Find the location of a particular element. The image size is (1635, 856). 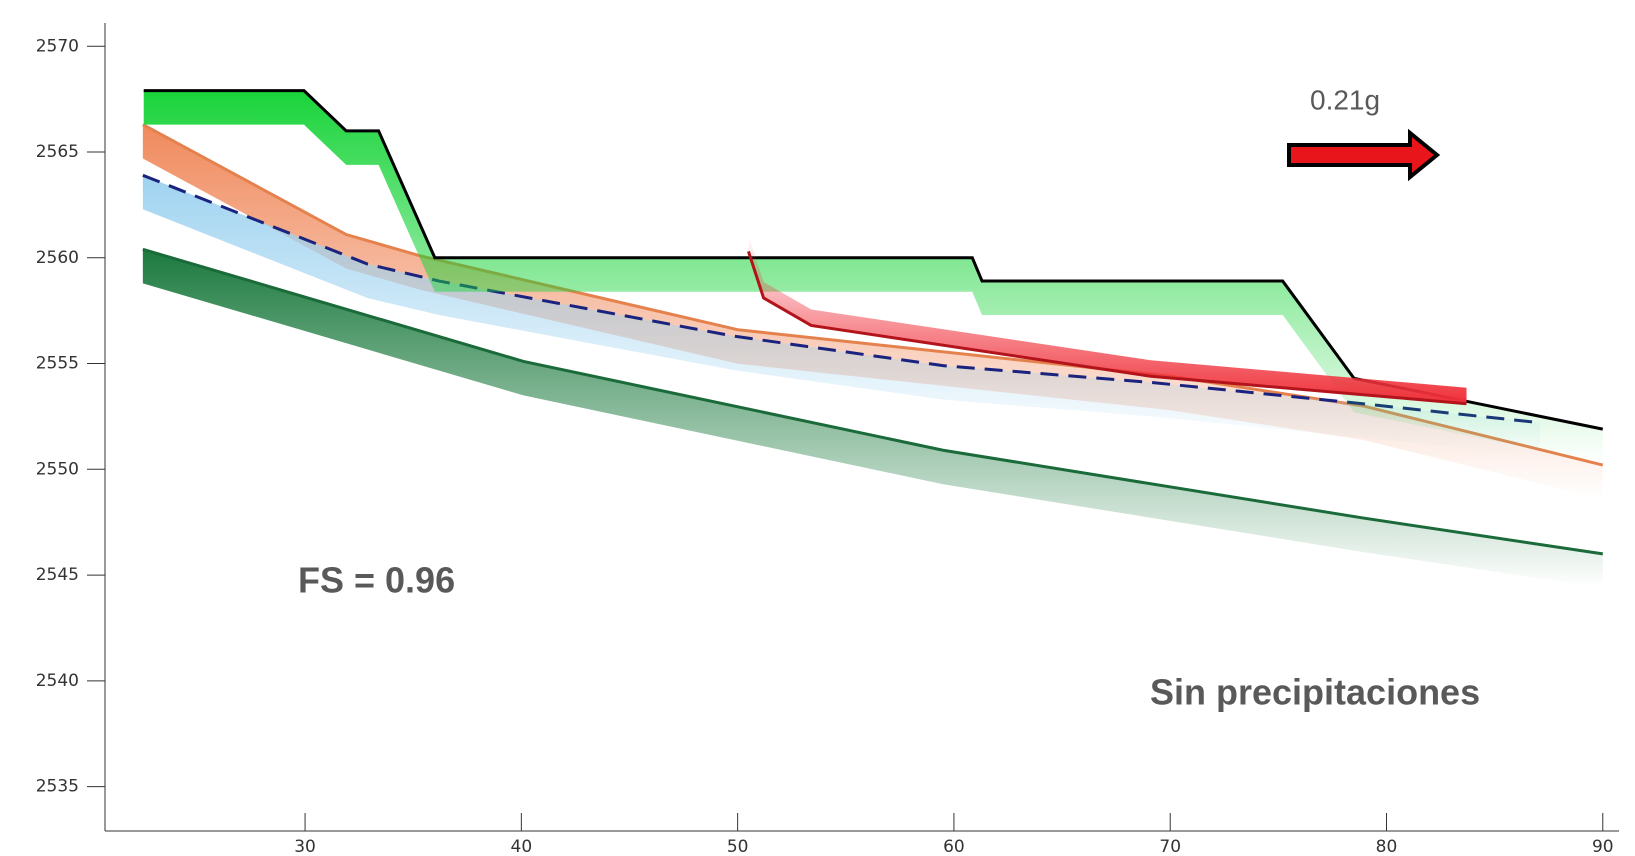

x-tick-label: 80 is located at coordinates (1387, 846).